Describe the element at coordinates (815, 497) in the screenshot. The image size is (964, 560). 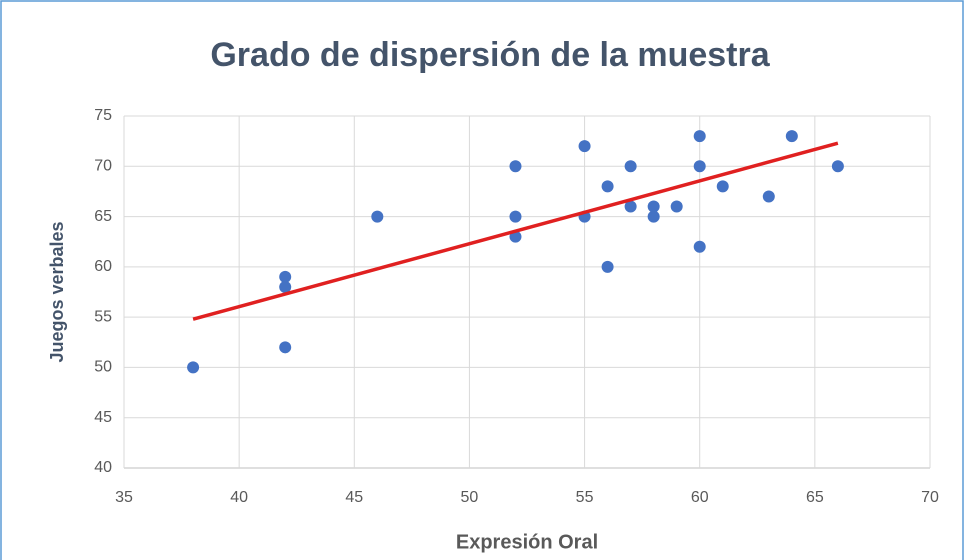
I see `x-tick-label: 65` at that location.